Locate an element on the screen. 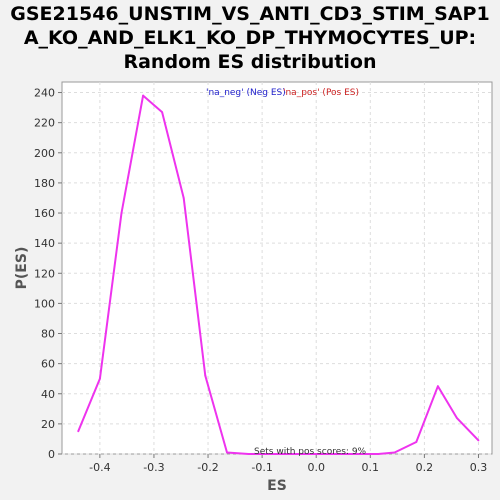  y-tick-label: 80 is located at coordinates (48, 334).